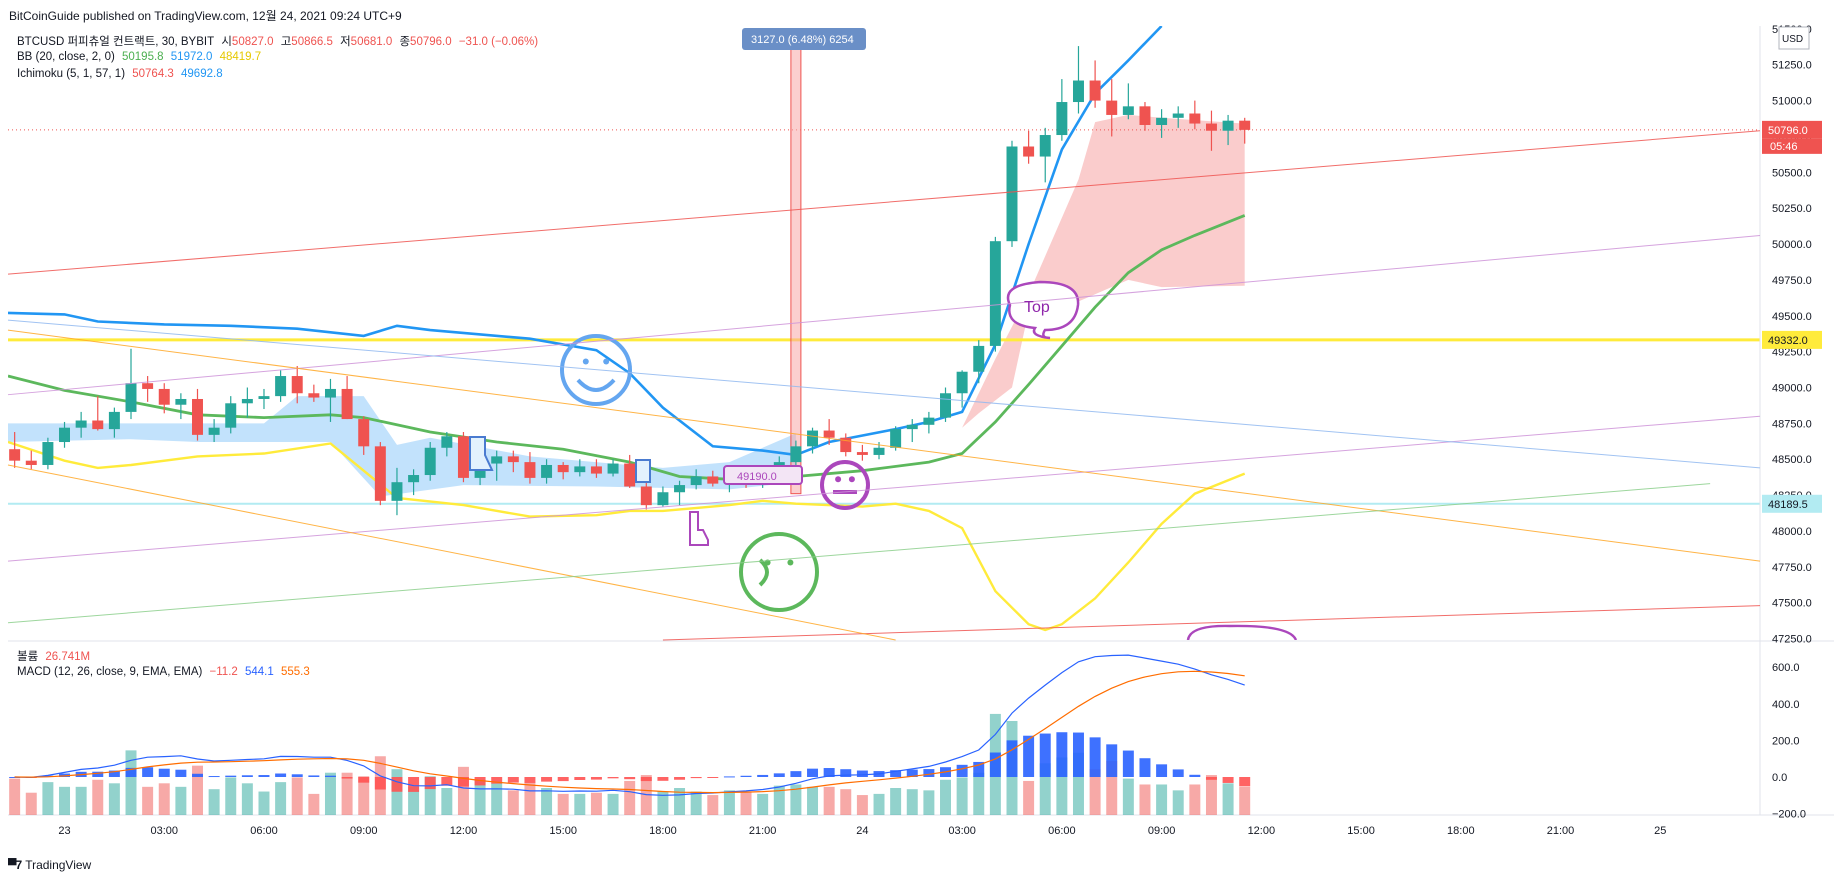 The height and width of the screenshot is (878, 1834). I want to click on smiley-green-icon, so click(779, 572).